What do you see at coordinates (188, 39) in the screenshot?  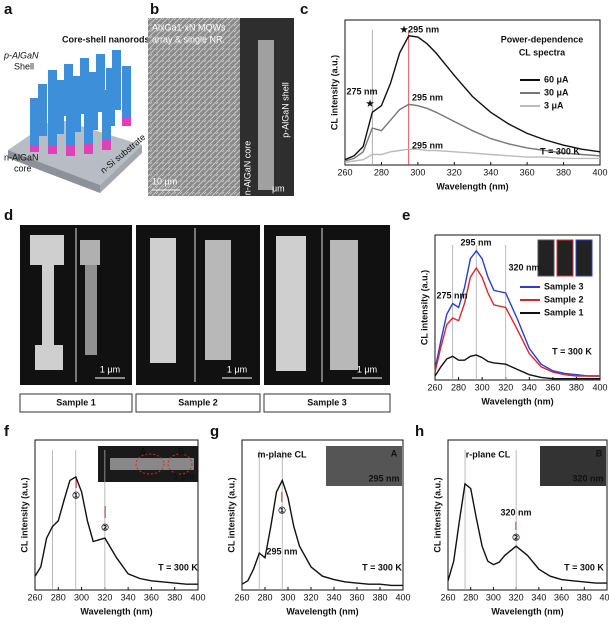 I see `label: array & single NR.` at bounding box center [188, 39].